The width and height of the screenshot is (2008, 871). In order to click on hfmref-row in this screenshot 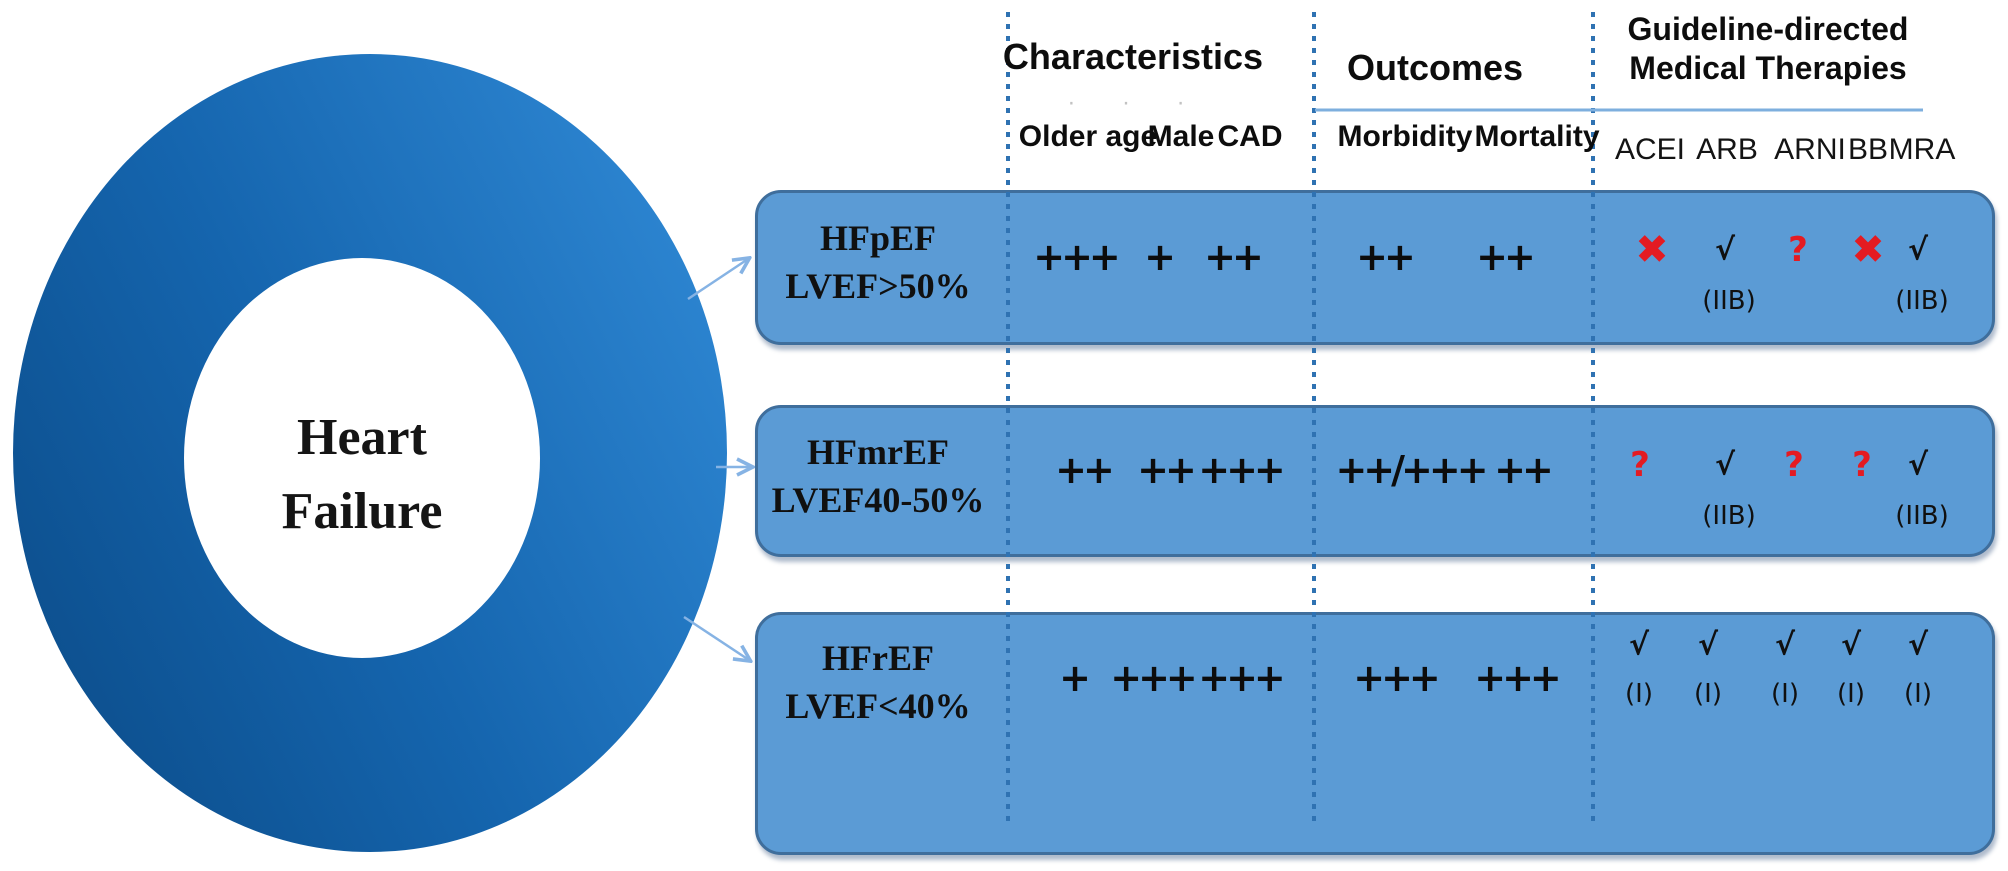, I will do `click(1375, 481)`.